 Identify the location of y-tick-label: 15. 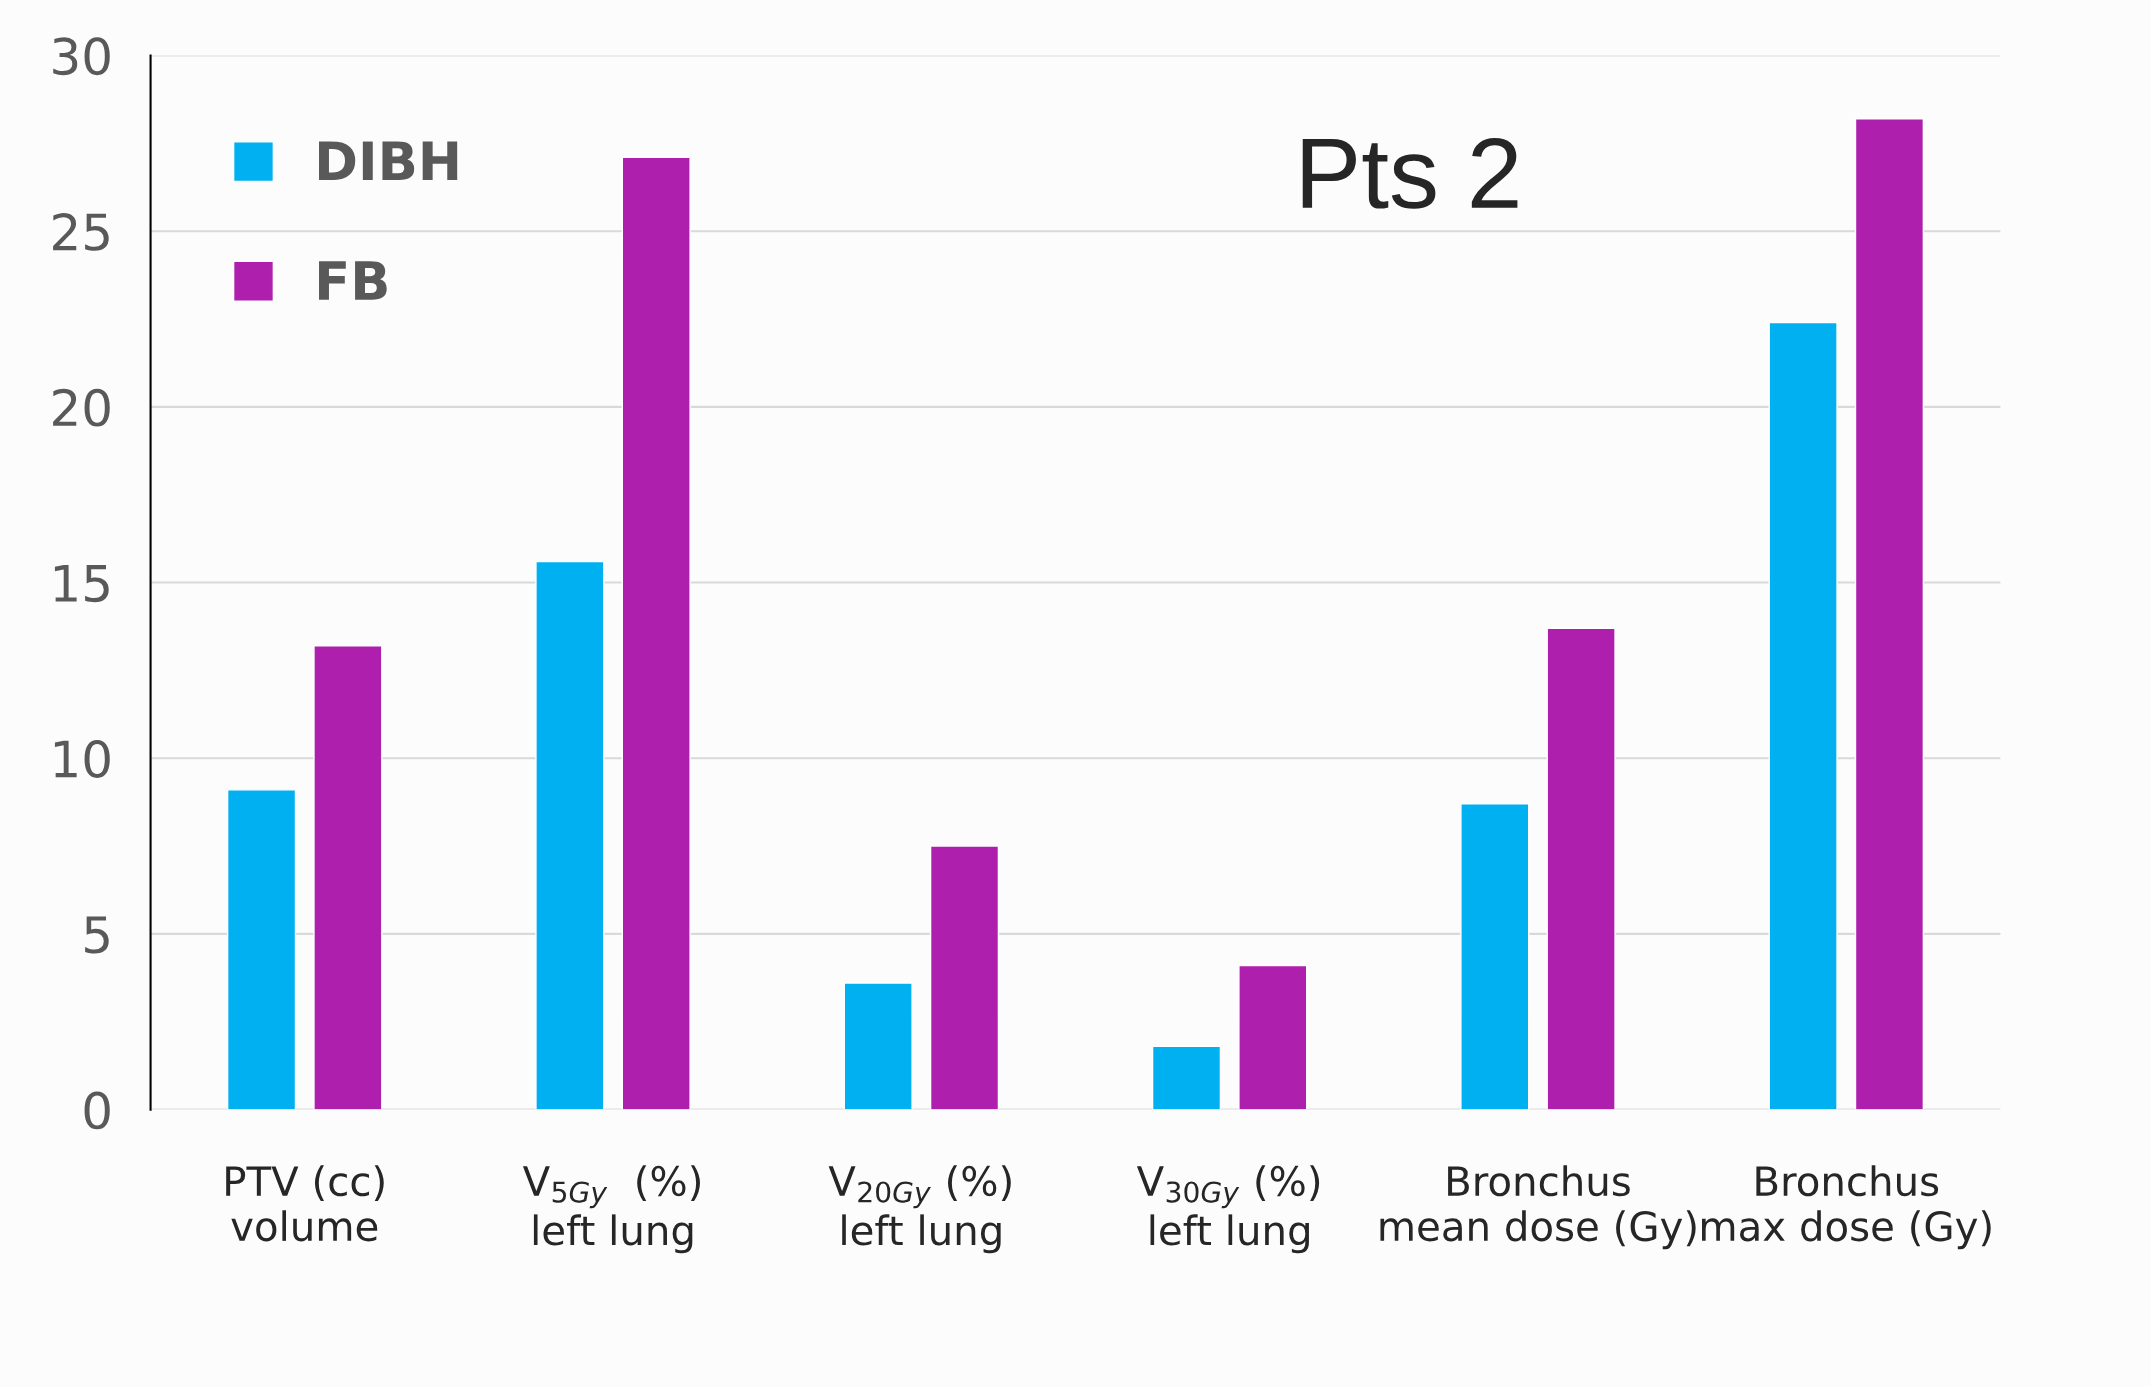
(81, 584).